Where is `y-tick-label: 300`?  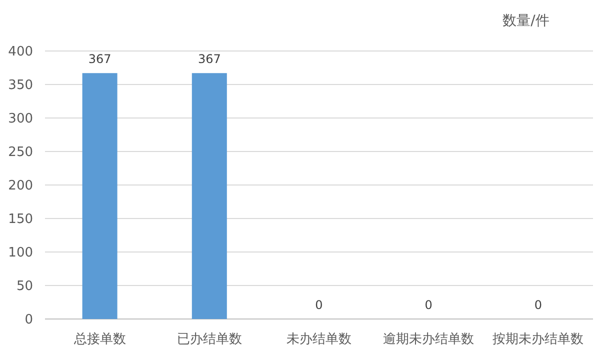 y-tick-label: 300 is located at coordinates (20, 119).